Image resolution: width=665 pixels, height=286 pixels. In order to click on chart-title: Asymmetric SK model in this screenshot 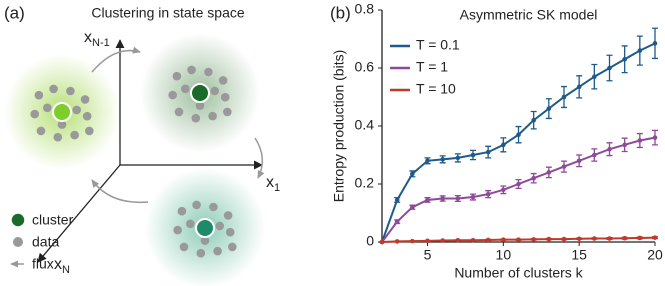, I will do `click(529, 15)`.